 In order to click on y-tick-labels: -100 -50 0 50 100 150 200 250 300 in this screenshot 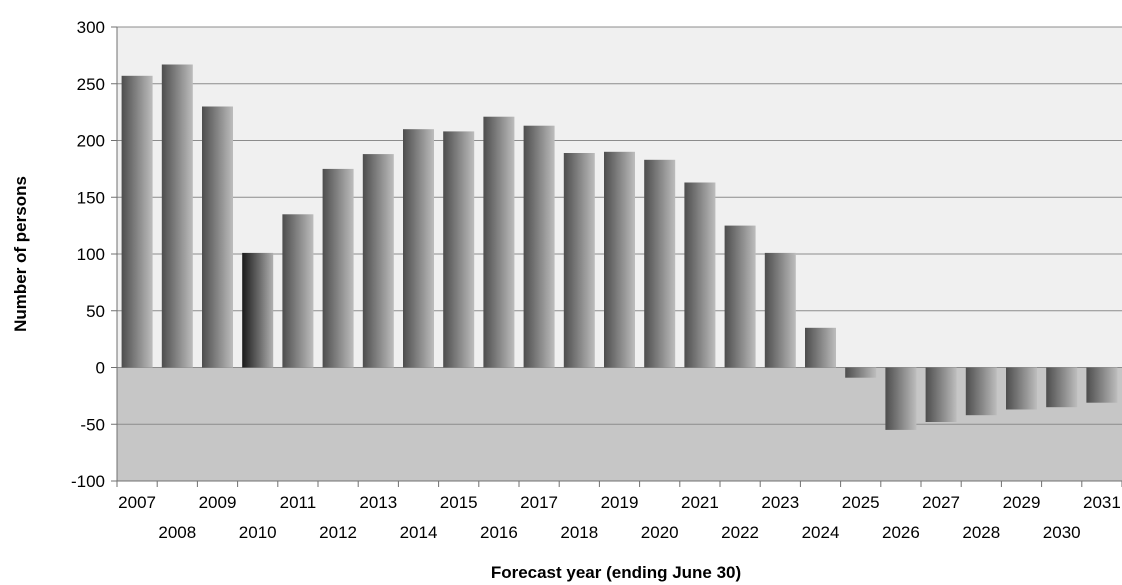, I will do `click(88, 254)`.